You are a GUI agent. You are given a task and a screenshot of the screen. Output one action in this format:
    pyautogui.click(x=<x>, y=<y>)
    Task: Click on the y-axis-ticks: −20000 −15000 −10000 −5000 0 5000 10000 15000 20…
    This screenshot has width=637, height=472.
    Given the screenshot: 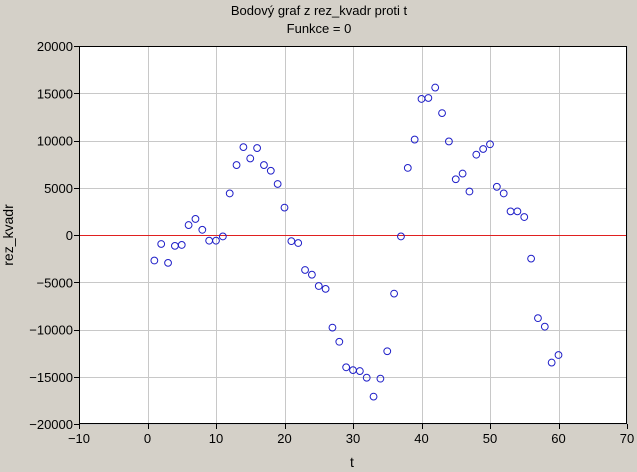 What is the action you would take?
    pyautogui.click(x=54, y=235)
    